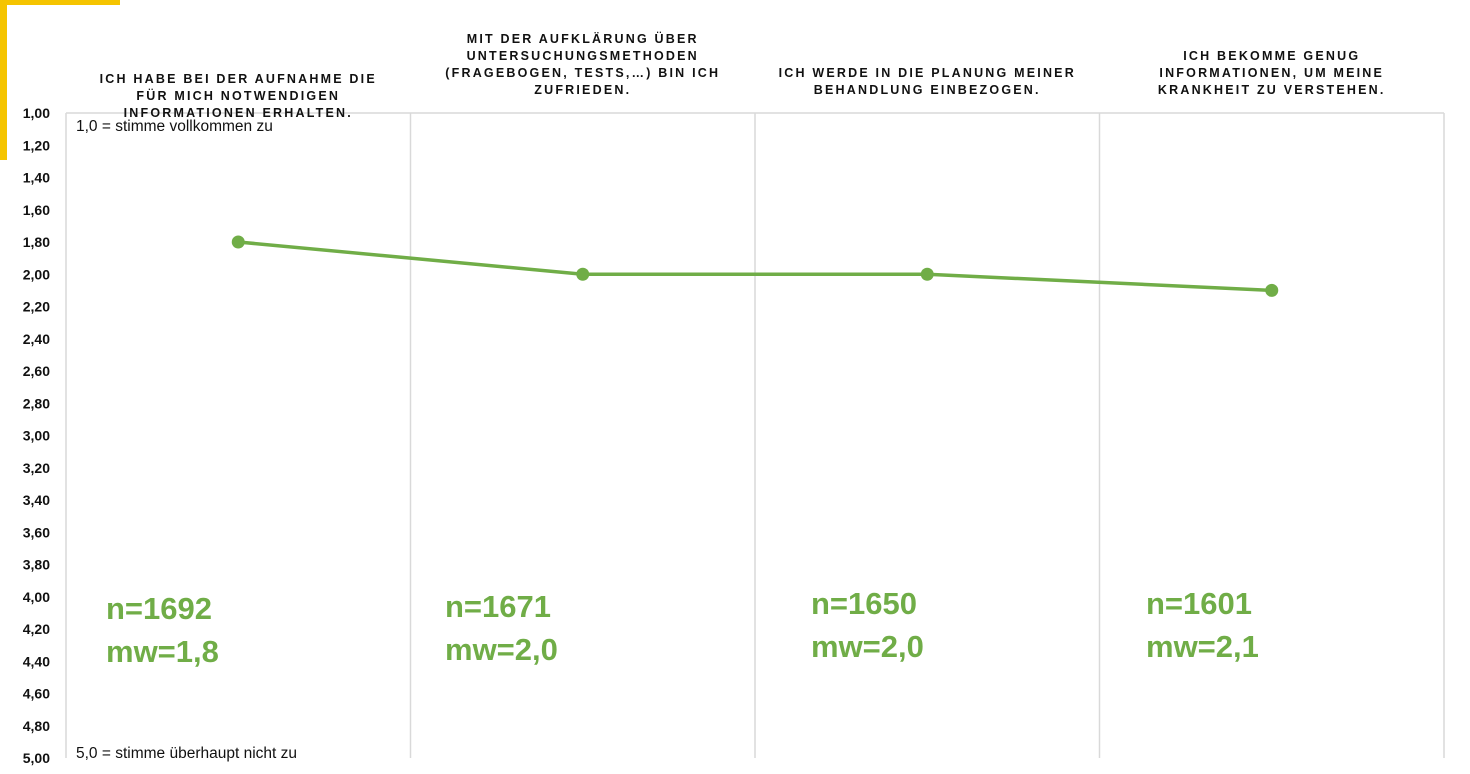 The image size is (1470, 774). Describe the element at coordinates (36, 694) in the screenshot. I see `y-tick-label: 4,60` at that location.